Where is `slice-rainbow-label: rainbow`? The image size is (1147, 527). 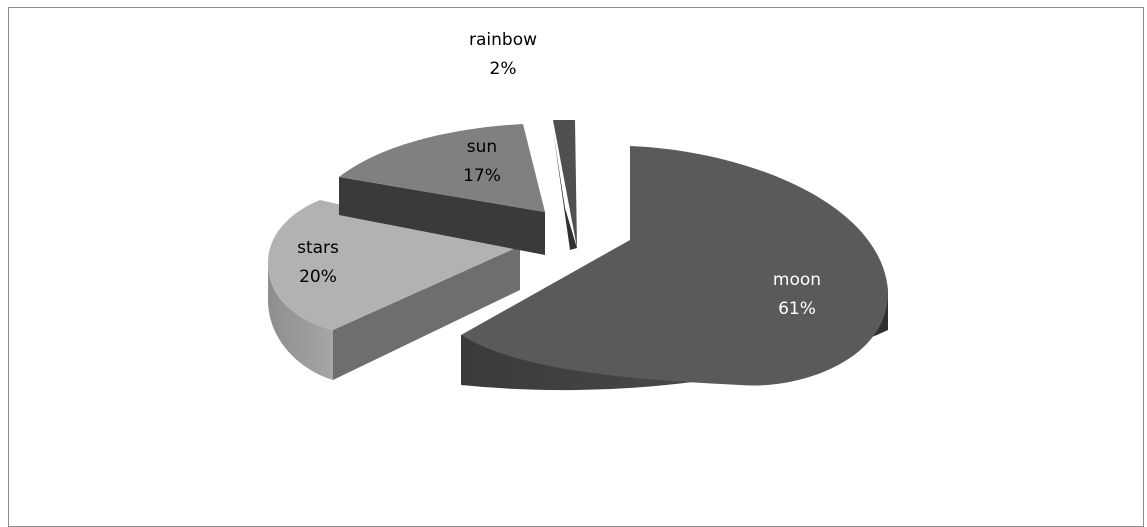
slice-rainbow-label: rainbow is located at coordinates (503, 40).